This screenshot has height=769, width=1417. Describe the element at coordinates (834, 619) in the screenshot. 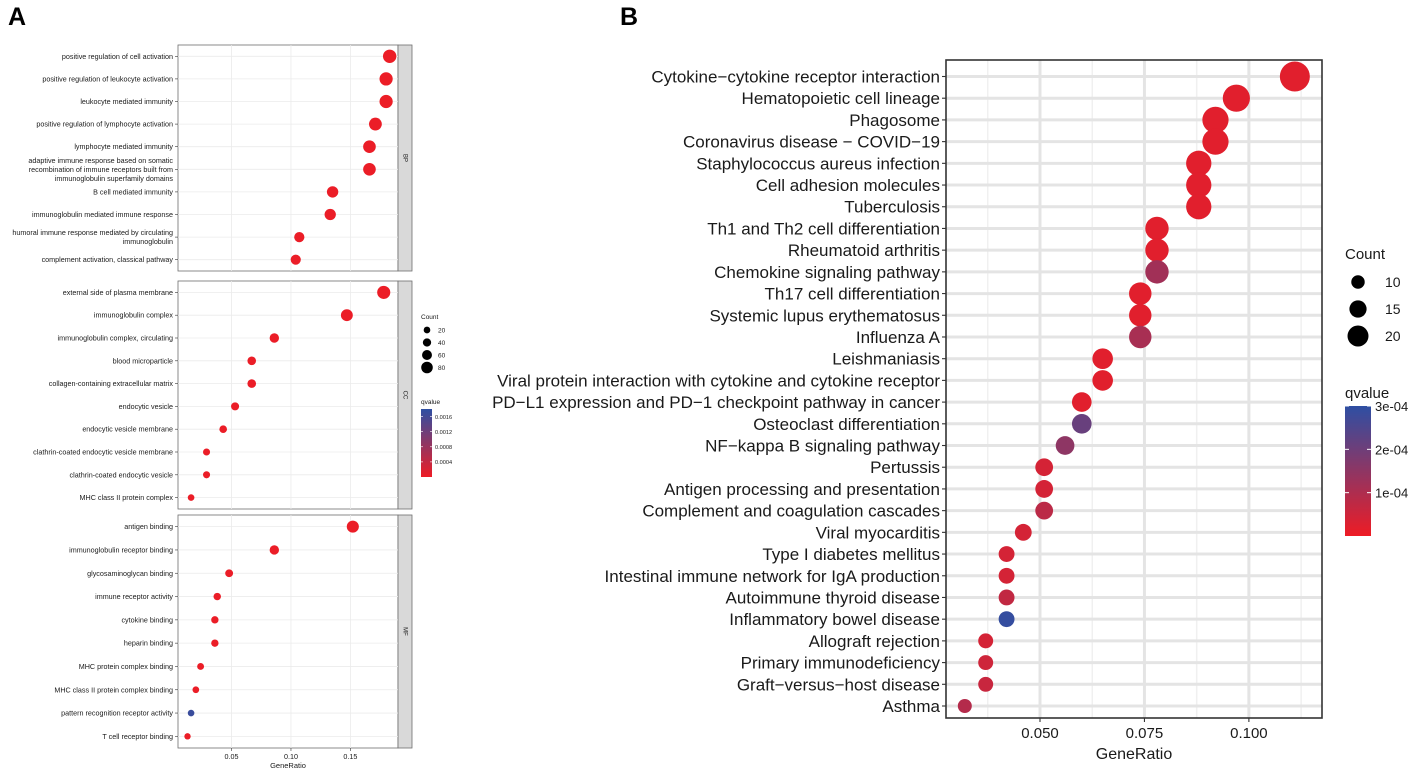

I see `term-label: Inflammatory bowel disease` at that location.